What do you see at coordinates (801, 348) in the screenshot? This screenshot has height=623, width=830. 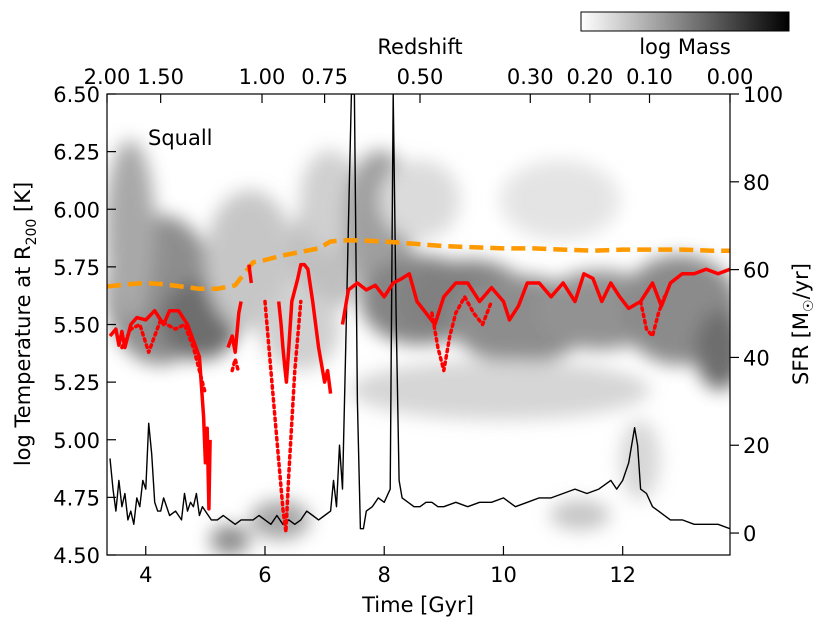 I see `y-right-axis-label-main: SFR [M` at bounding box center [801, 348].